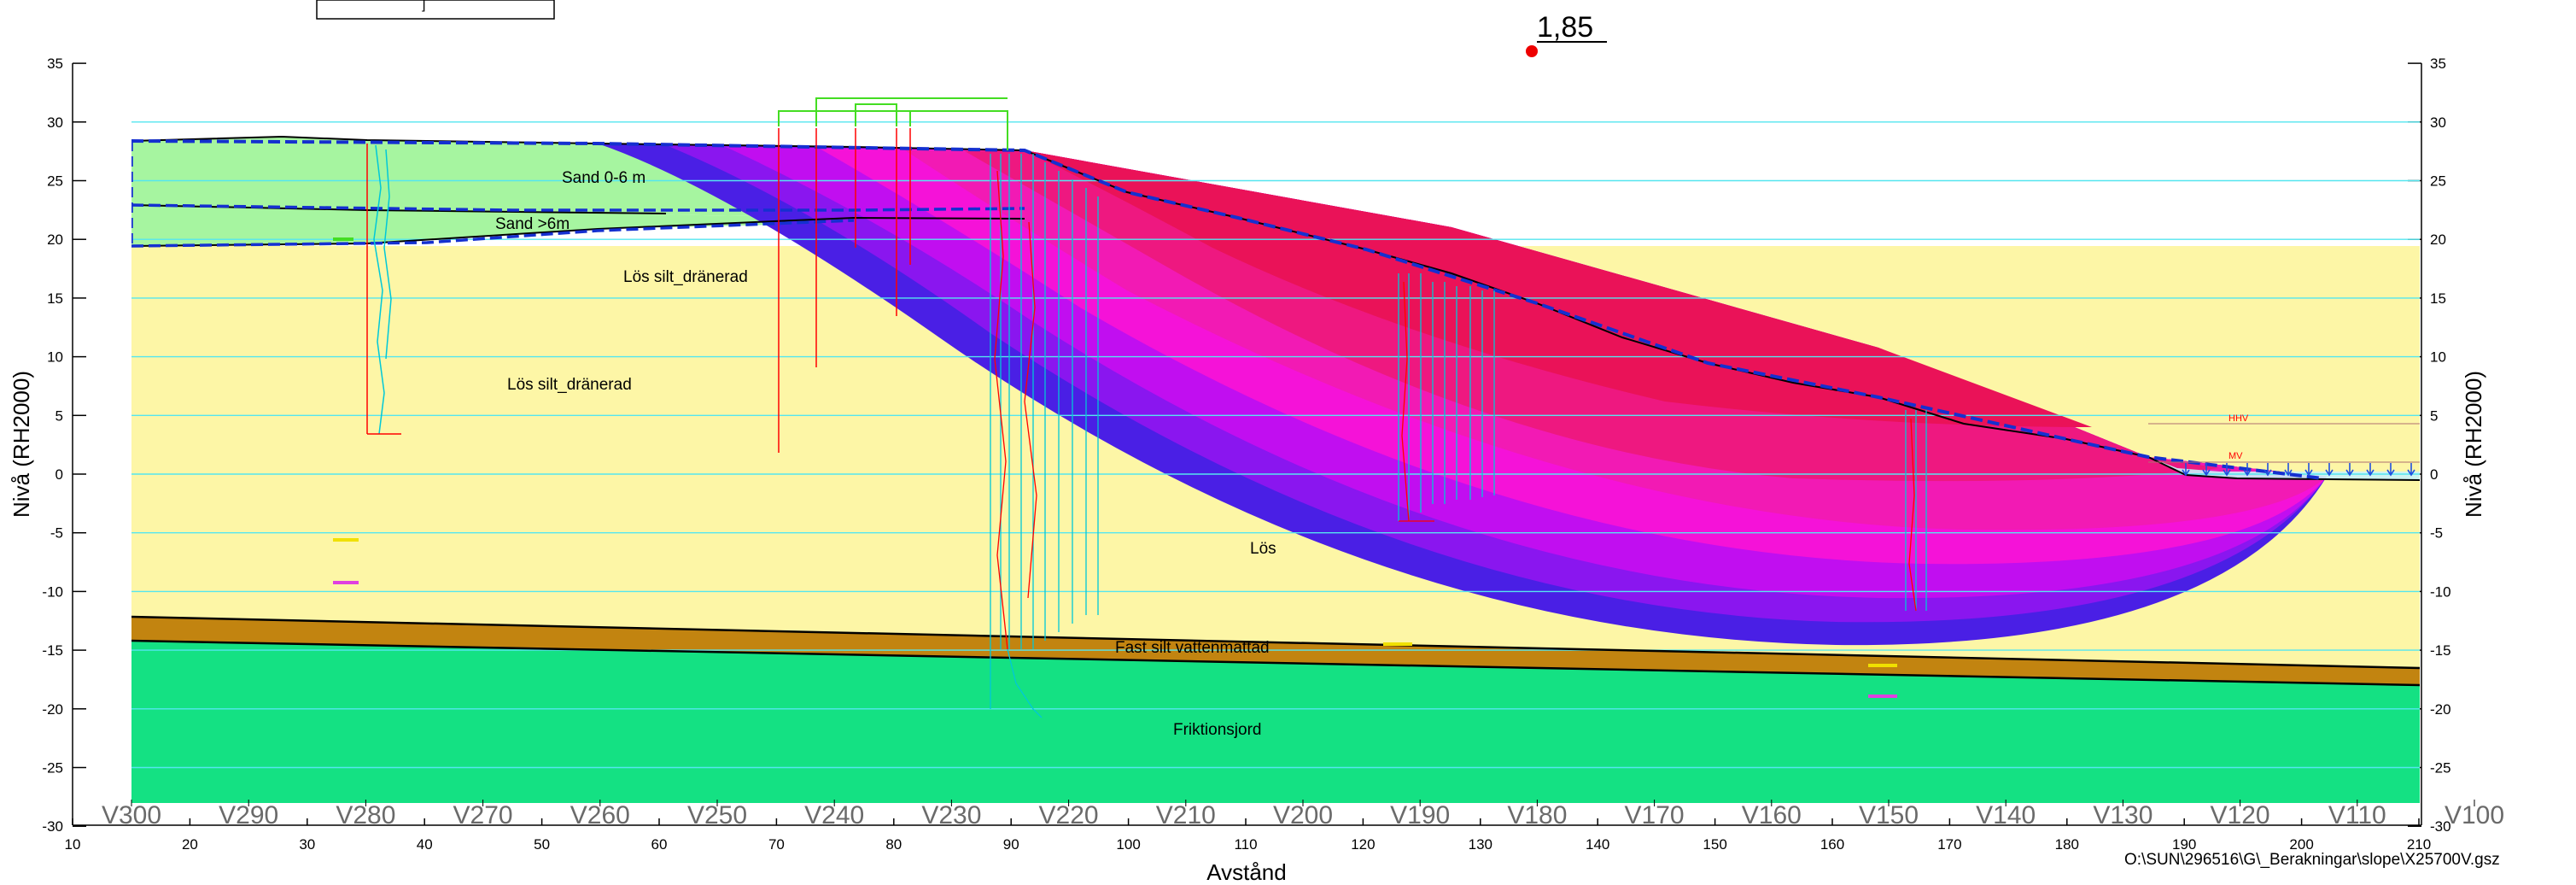 Image resolution: width=2576 pixels, height=885 pixels. I want to click on y-tick-label-left: 30, so click(55, 123).